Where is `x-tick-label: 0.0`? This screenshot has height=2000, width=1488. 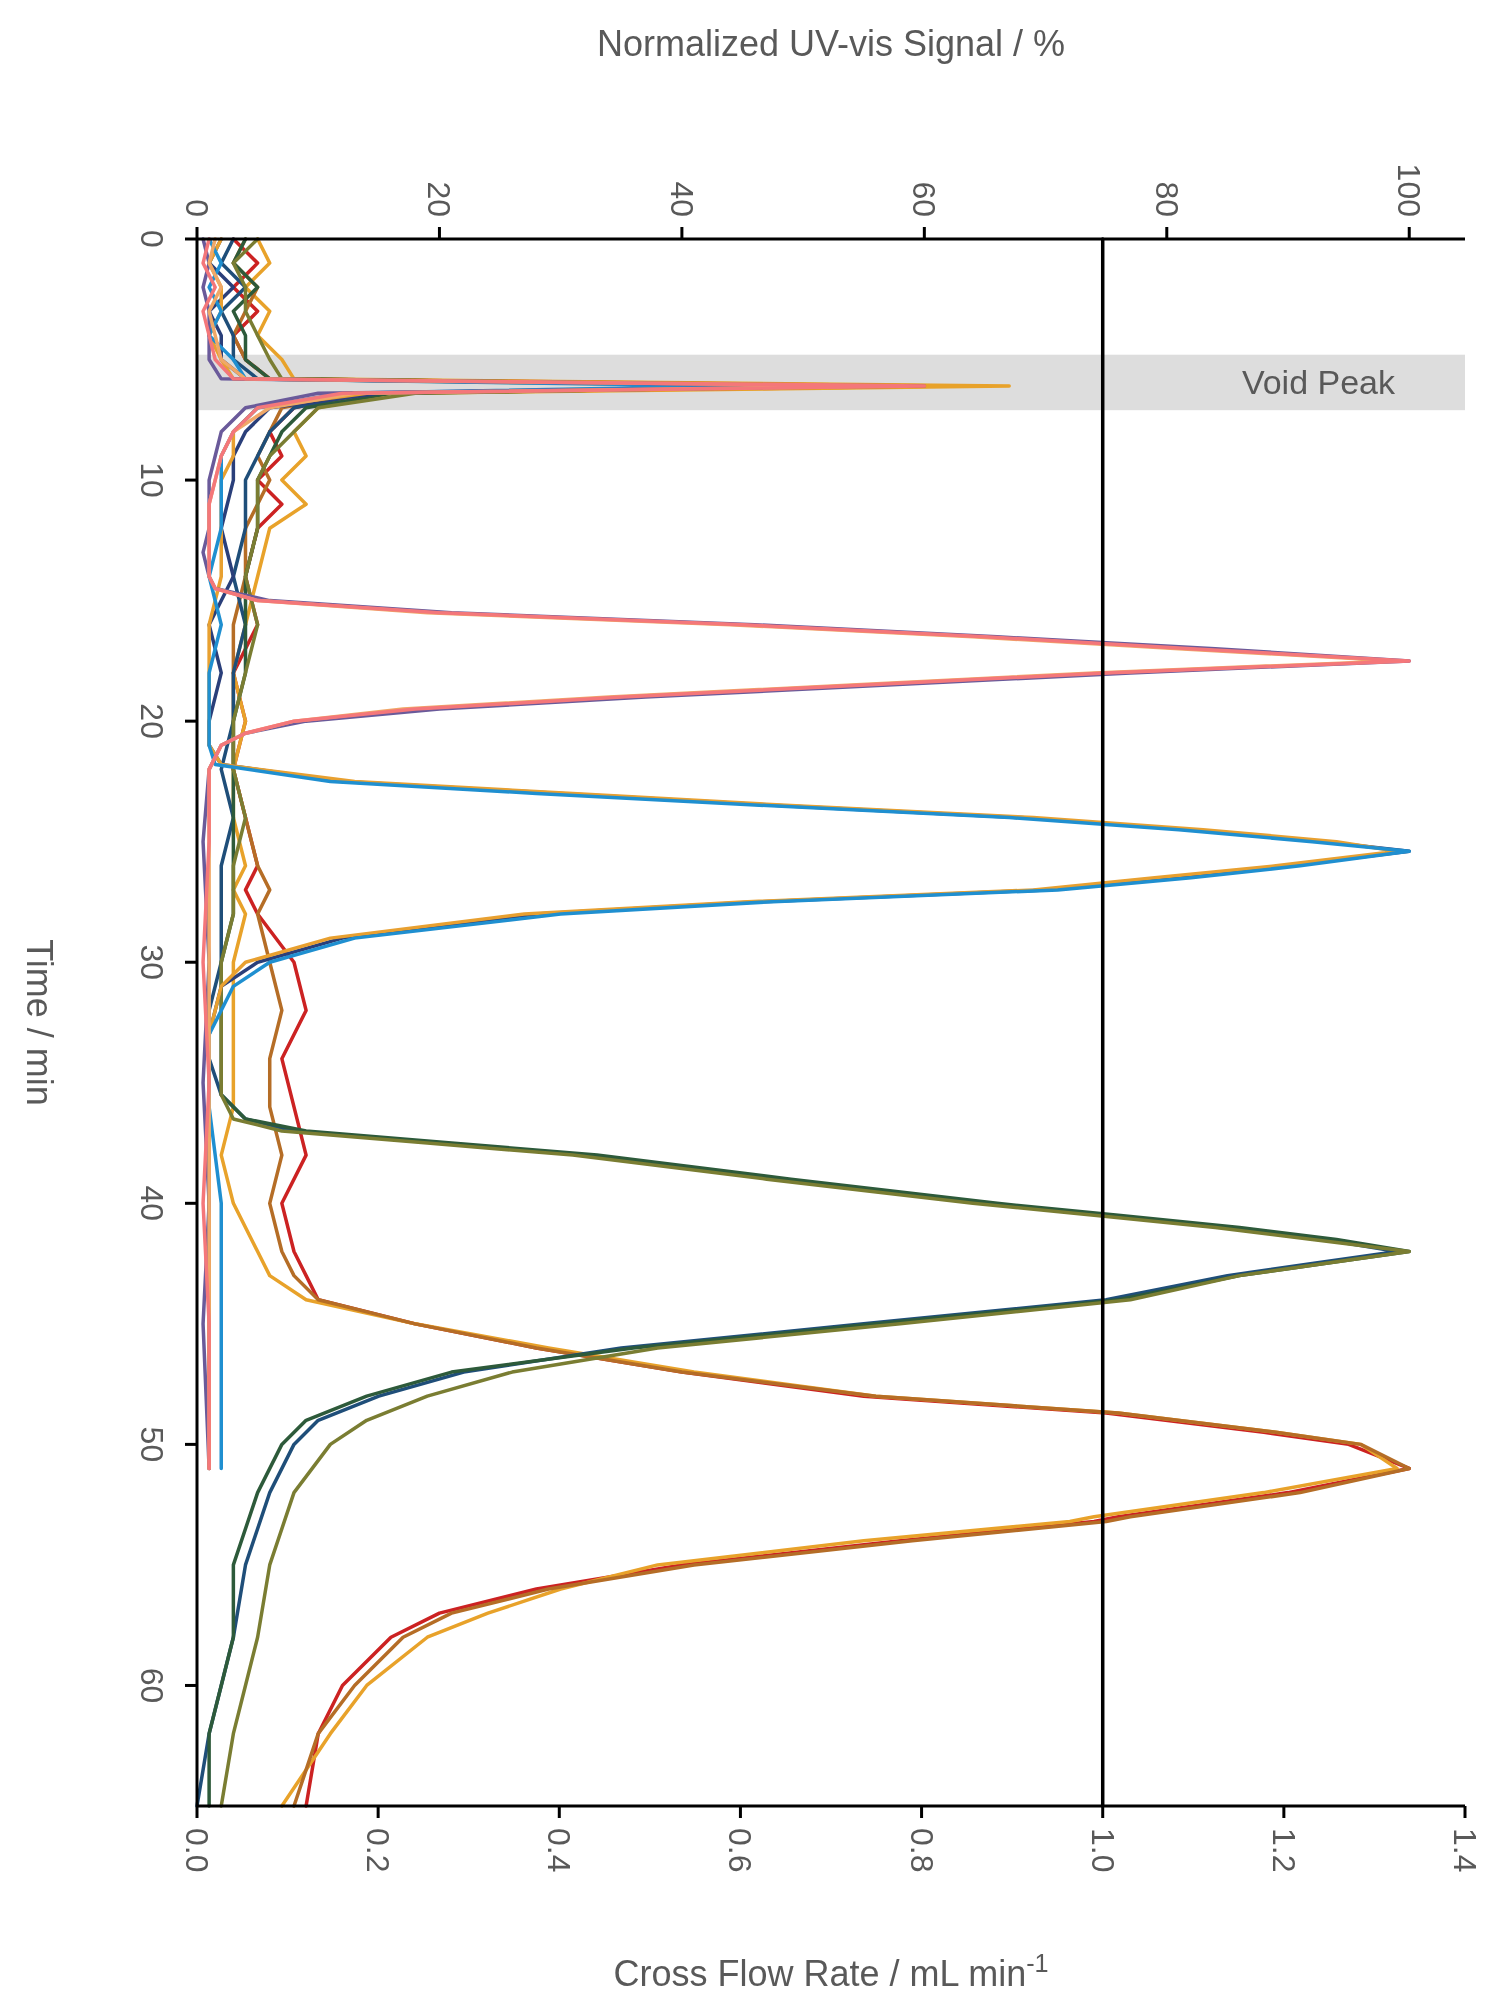 x-tick-label: 0.0 is located at coordinates (197, 1850).